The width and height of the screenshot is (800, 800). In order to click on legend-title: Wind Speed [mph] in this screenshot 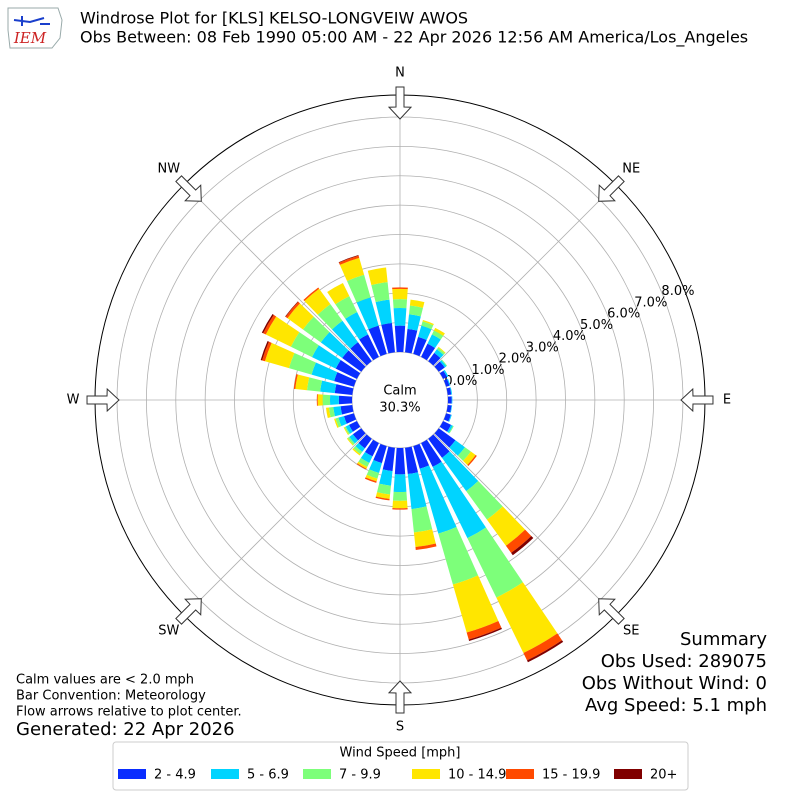, I will do `click(400, 753)`.